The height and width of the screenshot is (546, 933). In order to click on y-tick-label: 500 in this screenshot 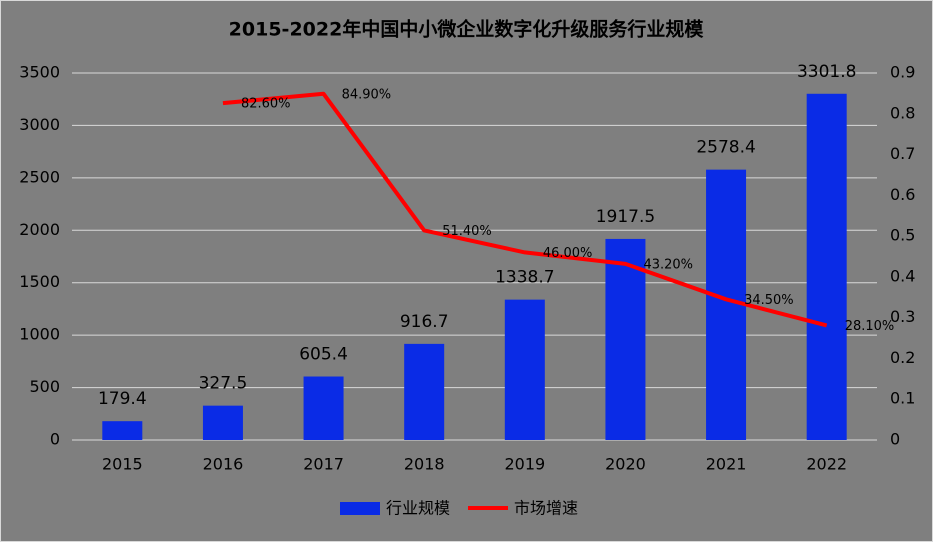, I will do `click(44, 386)`.